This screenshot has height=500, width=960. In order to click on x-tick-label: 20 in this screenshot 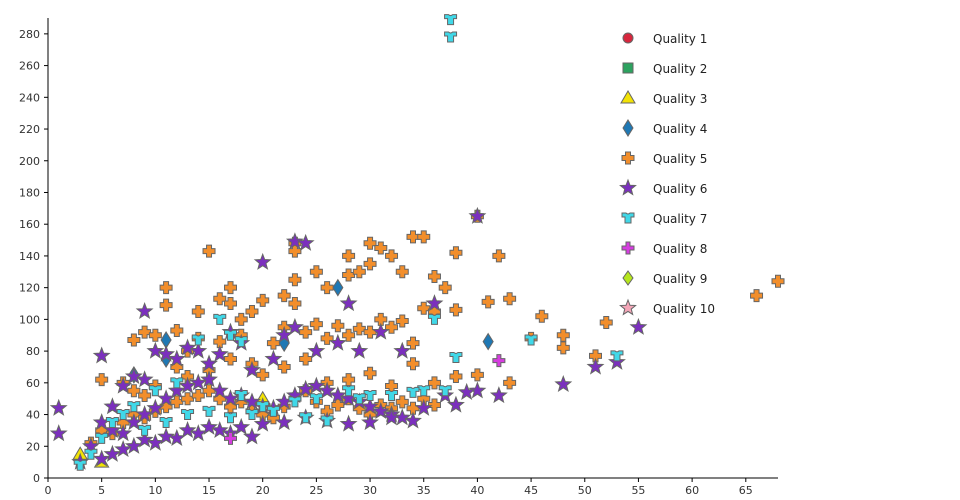, I will do `click(263, 490)`.